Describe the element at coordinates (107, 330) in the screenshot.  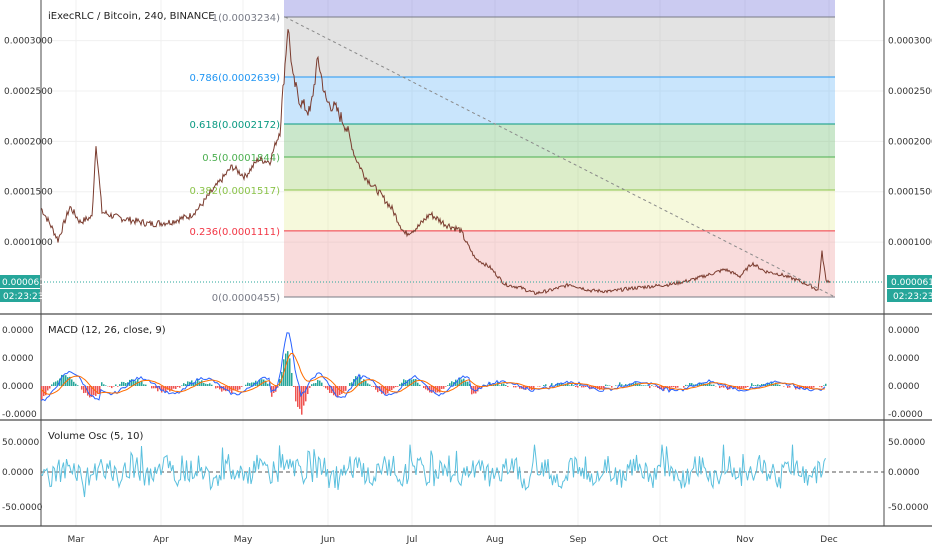
I see `macd-title: MACD (12, 26, close, 9)` at that location.